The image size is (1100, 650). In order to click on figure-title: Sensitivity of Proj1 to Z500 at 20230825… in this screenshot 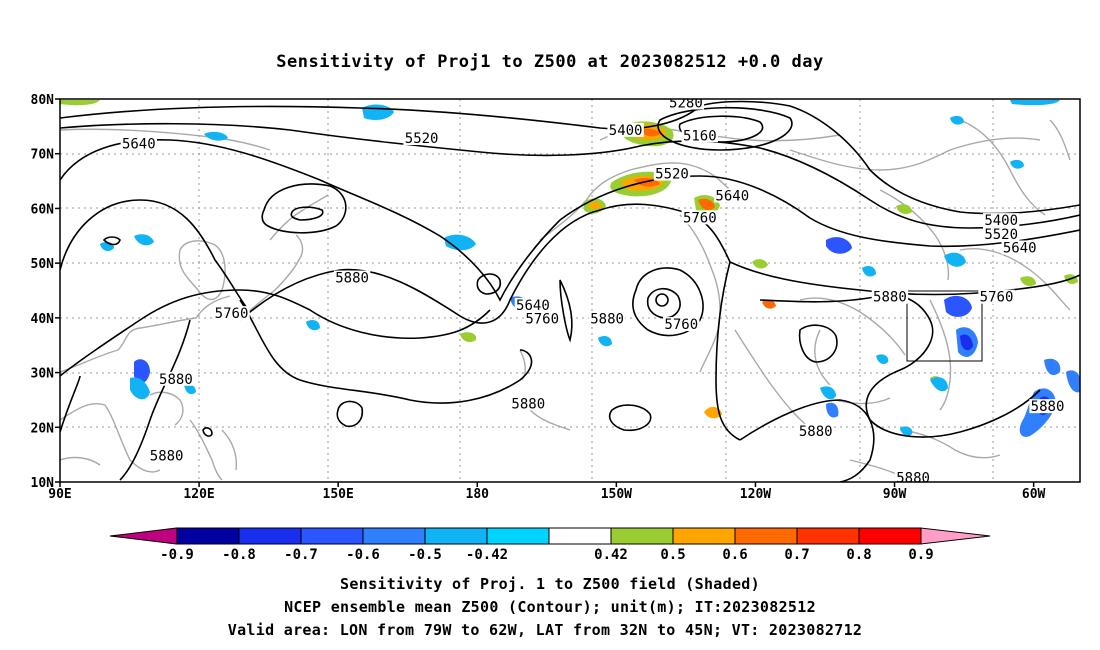, I will do `click(549, 62)`.